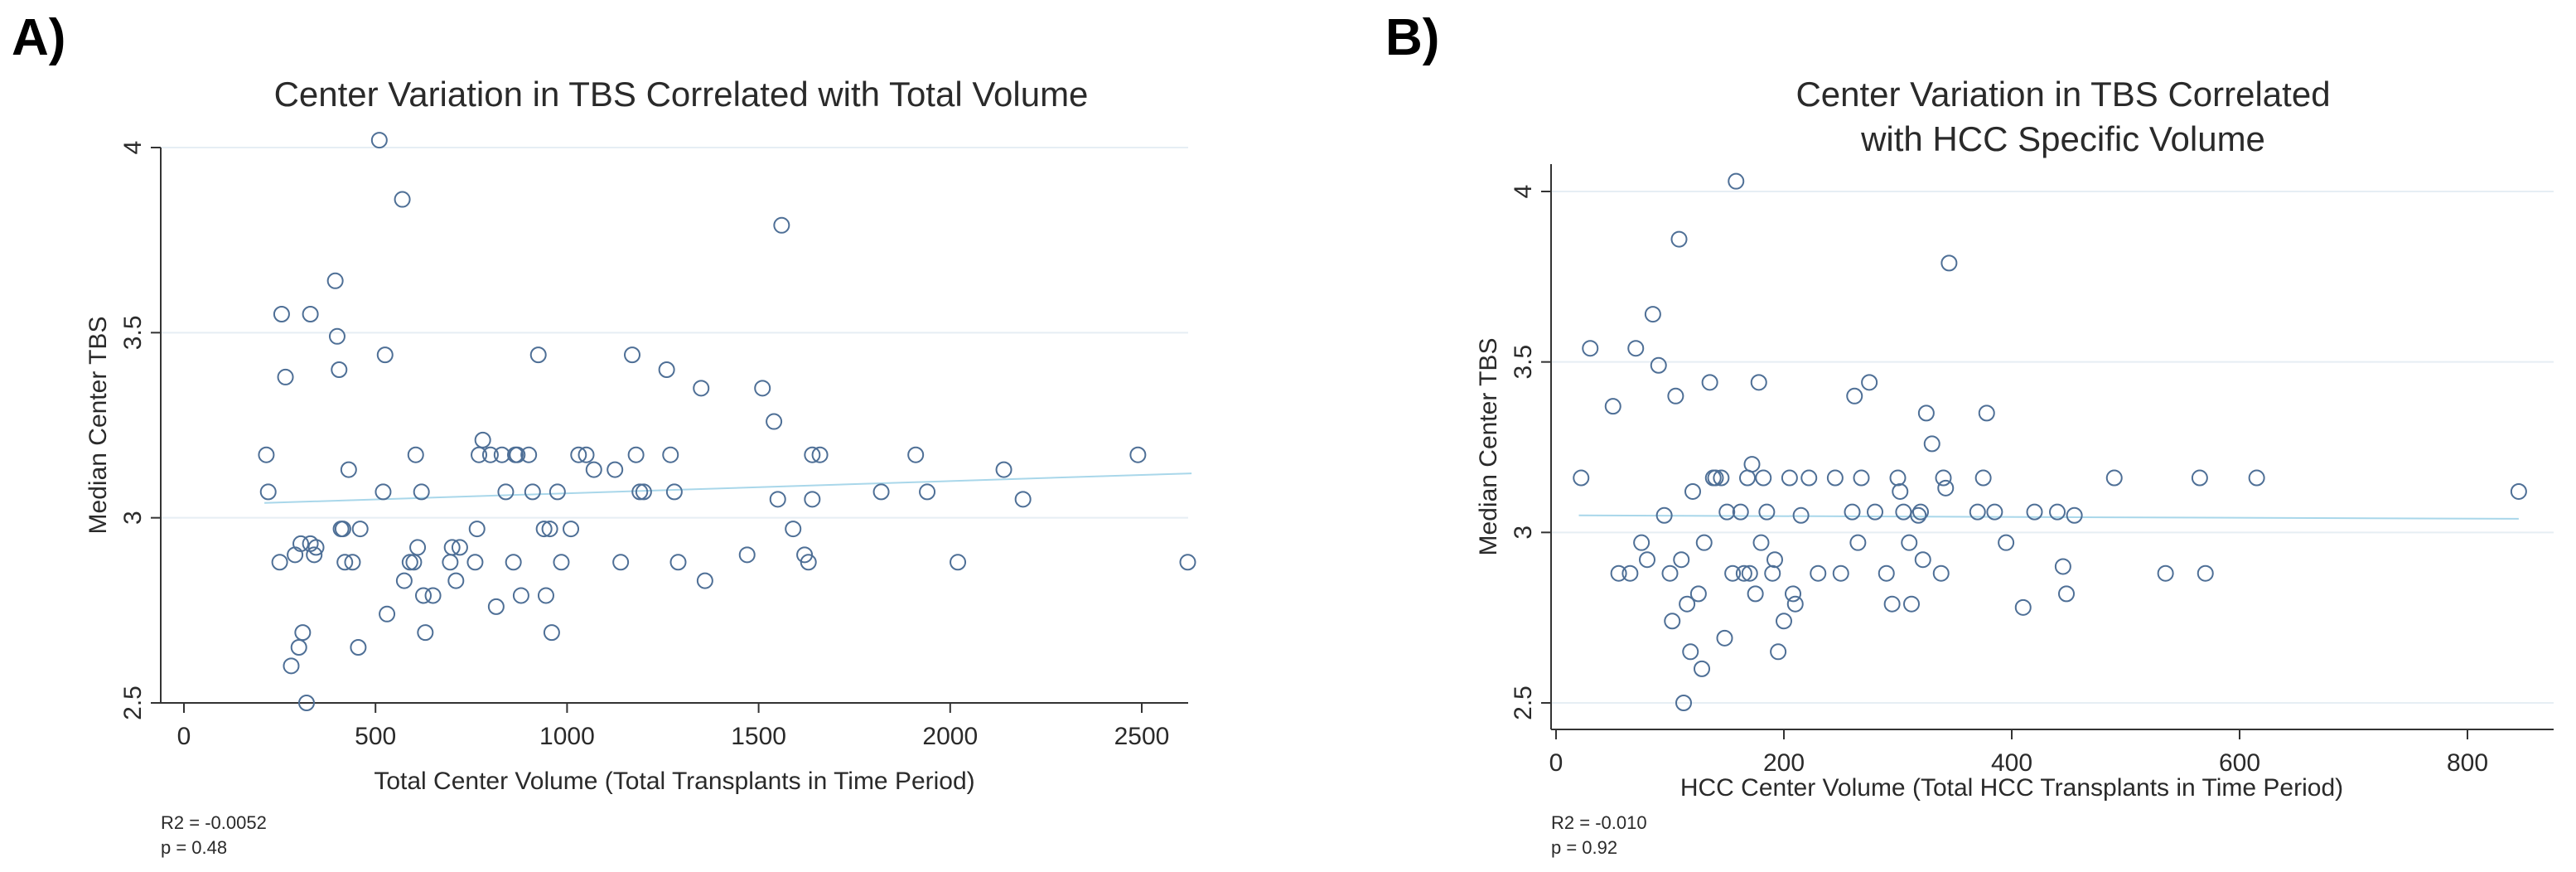 The image size is (2576, 872). What do you see at coordinates (214, 822) in the screenshot?
I see `panel-a-r2: R2 = -0.0052` at bounding box center [214, 822].